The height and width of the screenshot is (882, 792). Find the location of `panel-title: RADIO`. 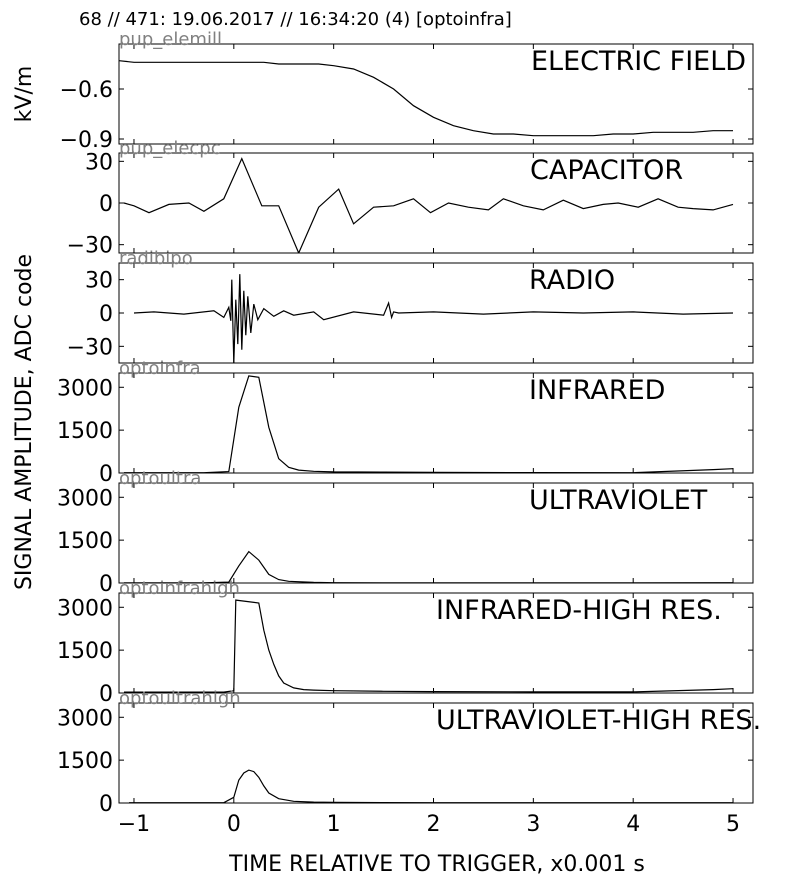

panel-title: RADIO is located at coordinates (572, 280).